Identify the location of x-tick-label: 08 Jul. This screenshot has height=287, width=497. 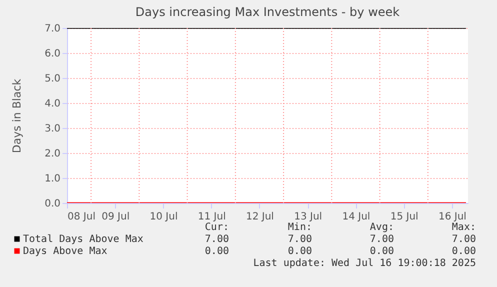
(82, 217).